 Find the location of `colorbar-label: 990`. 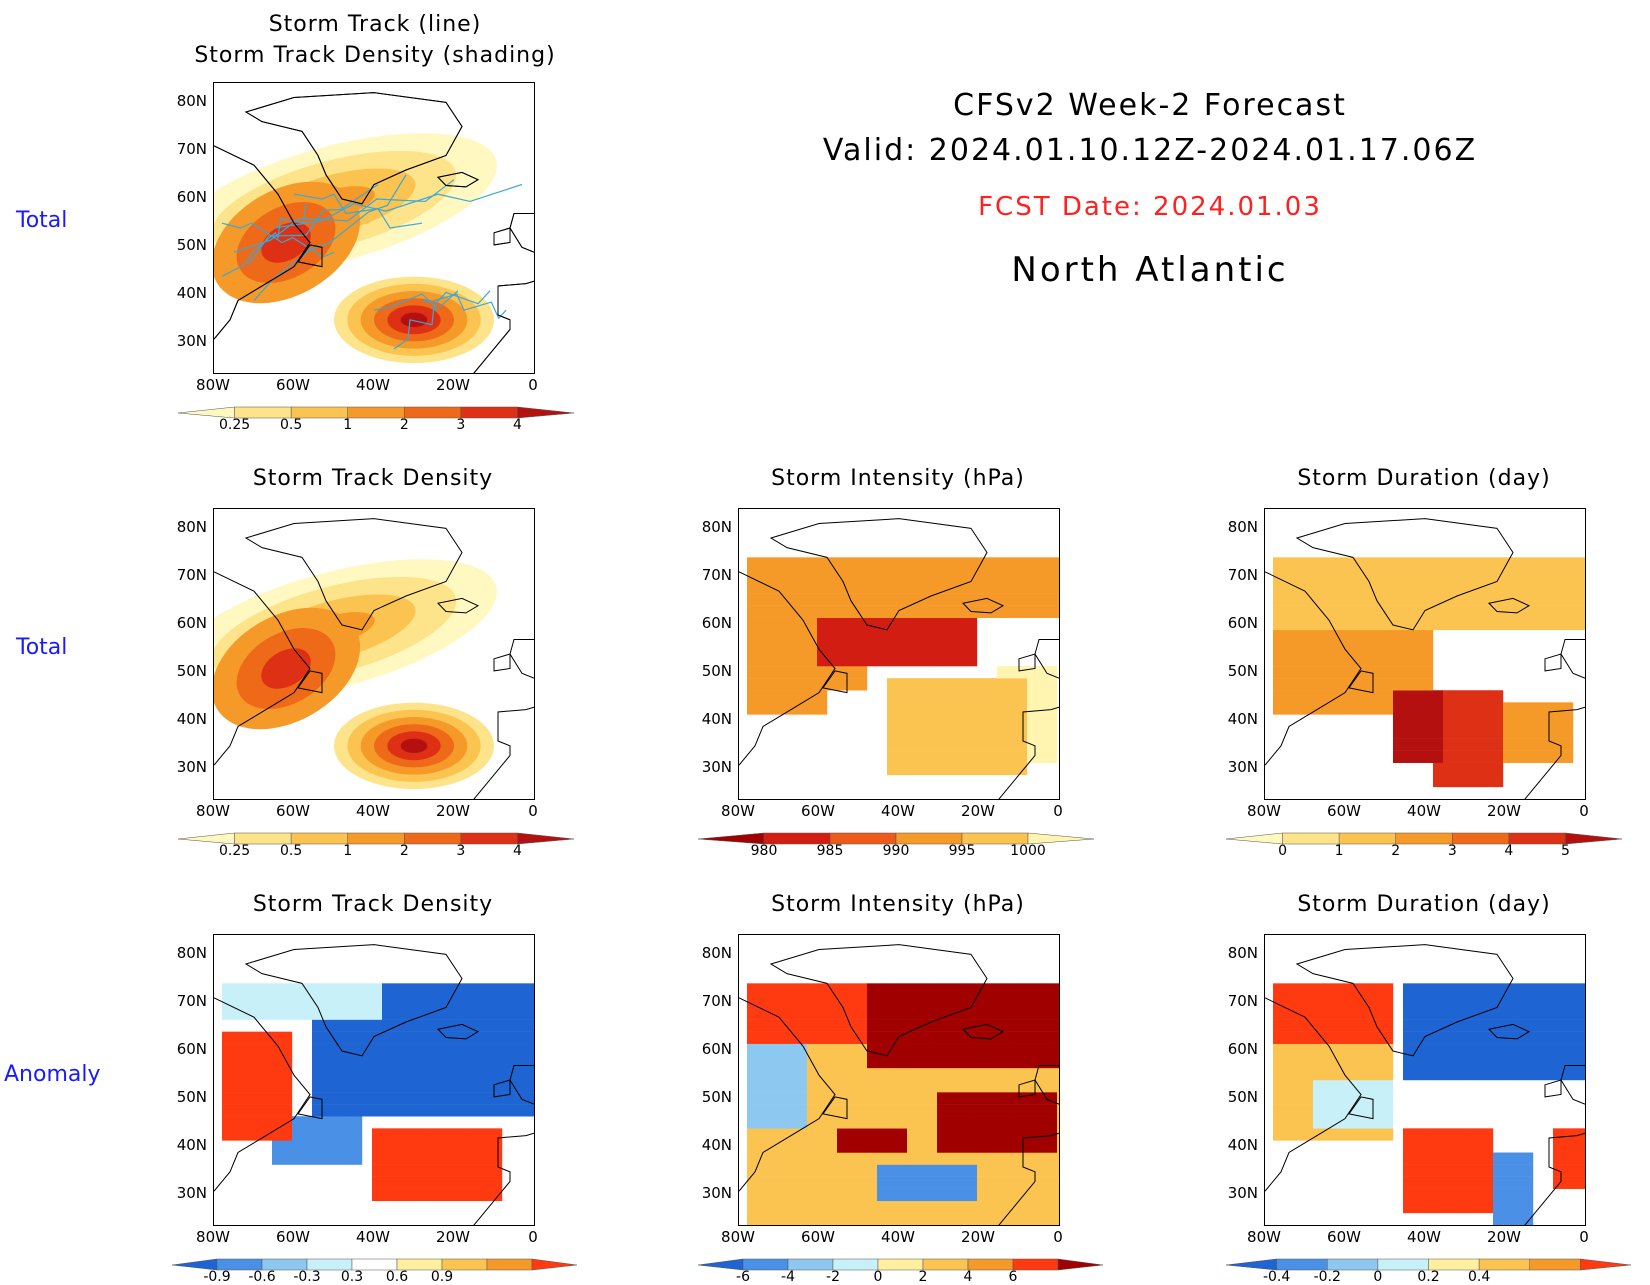

colorbar-label: 990 is located at coordinates (896, 851).